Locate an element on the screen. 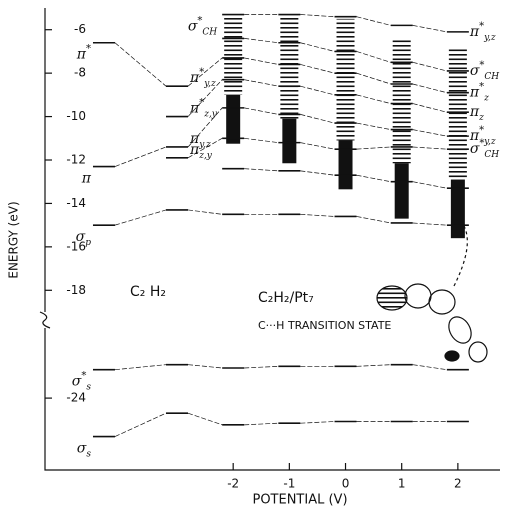 The image size is (509, 518). level-label: πz is located at coordinates (476, 113).